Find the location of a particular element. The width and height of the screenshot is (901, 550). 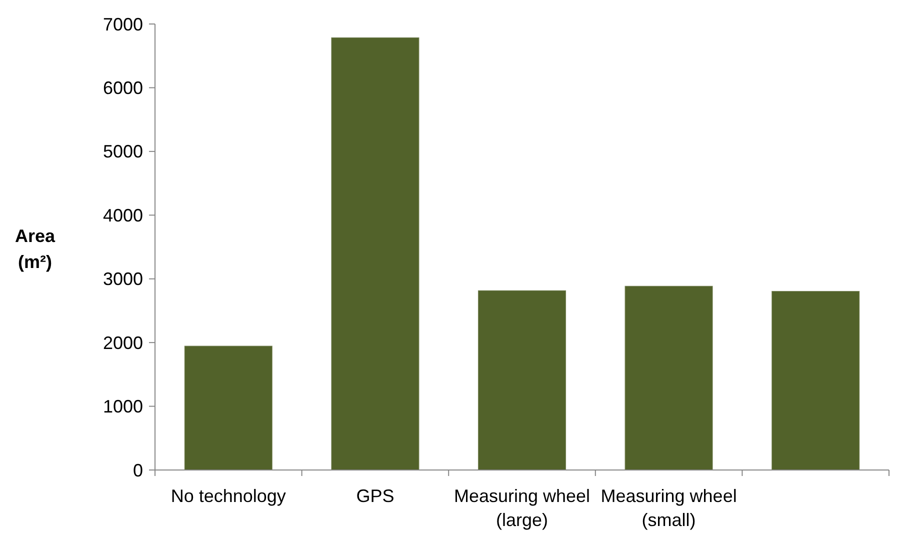

y-tick-label: 5000 is located at coordinates (122, 152).